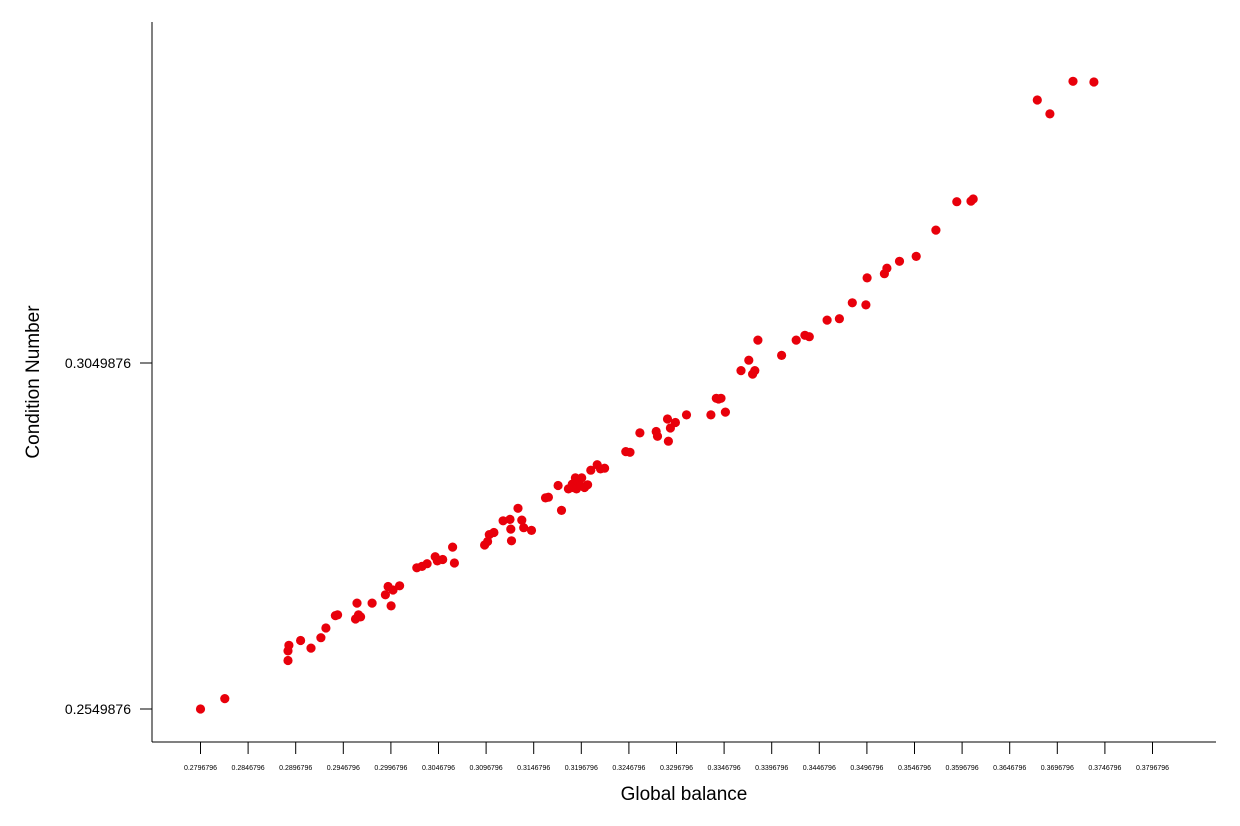 The width and height of the screenshot is (1240, 826). Describe the element at coordinates (295, 768) in the screenshot. I see `x-tick-label: 0.2896796` at that location.